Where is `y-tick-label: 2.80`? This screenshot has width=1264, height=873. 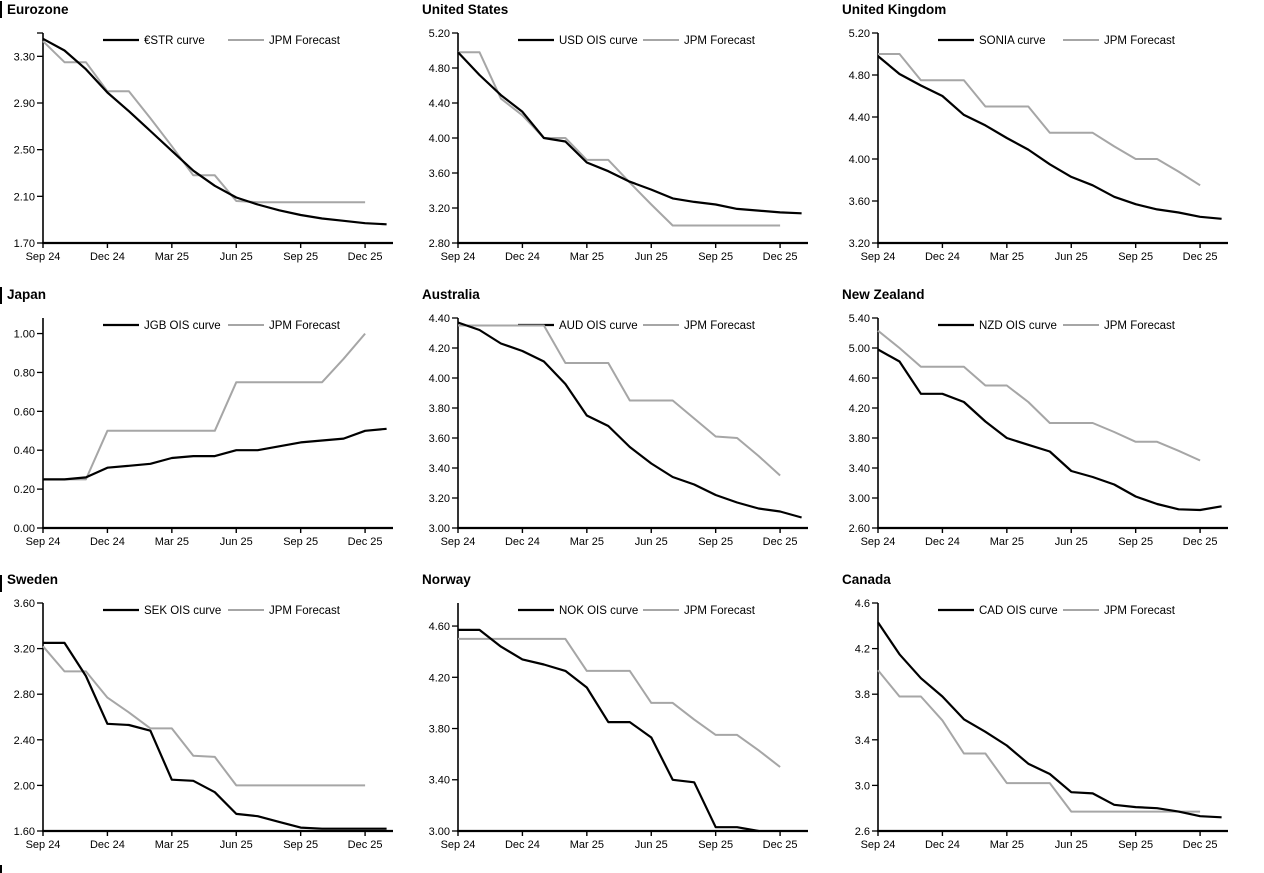
y-tick-label: 2.80 is located at coordinates (439, 244).